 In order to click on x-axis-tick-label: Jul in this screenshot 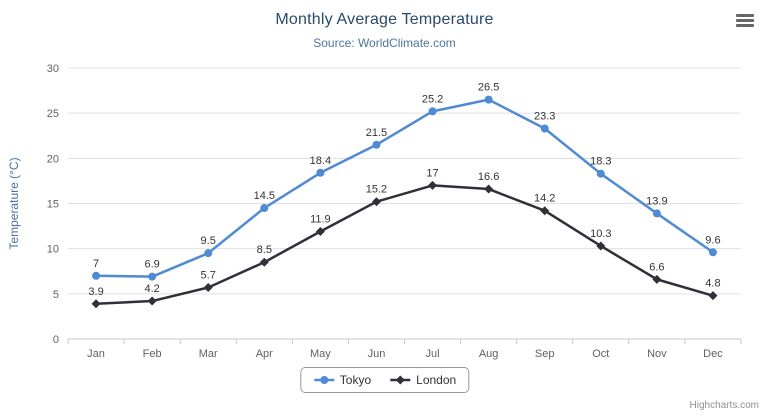, I will do `click(433, 354)`.